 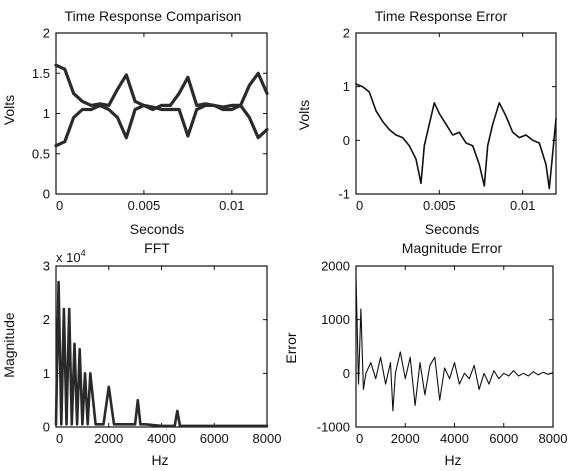 I want to click on y-axis-label: Error, so click(x=291, y=347).